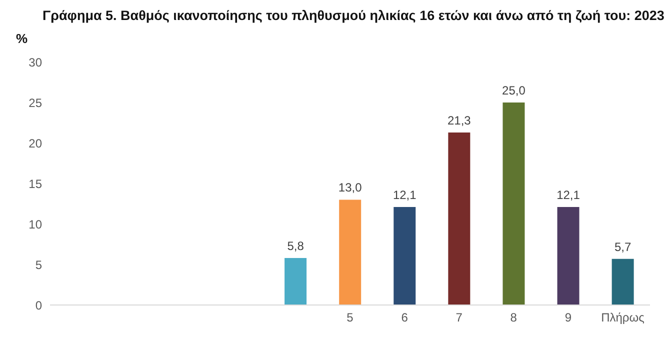  What do you see at coordinates (35, 224) in the screenshot?
I see `y-tick-label: 10` at bounding box center [35, 224].